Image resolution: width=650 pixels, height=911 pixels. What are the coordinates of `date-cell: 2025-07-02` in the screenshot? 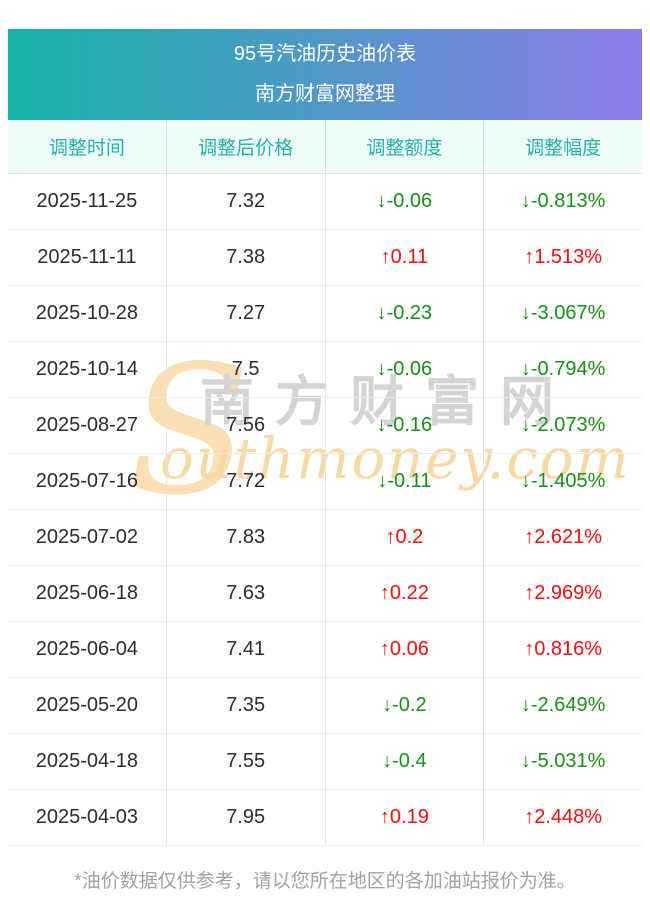 It's located at (87, 537).